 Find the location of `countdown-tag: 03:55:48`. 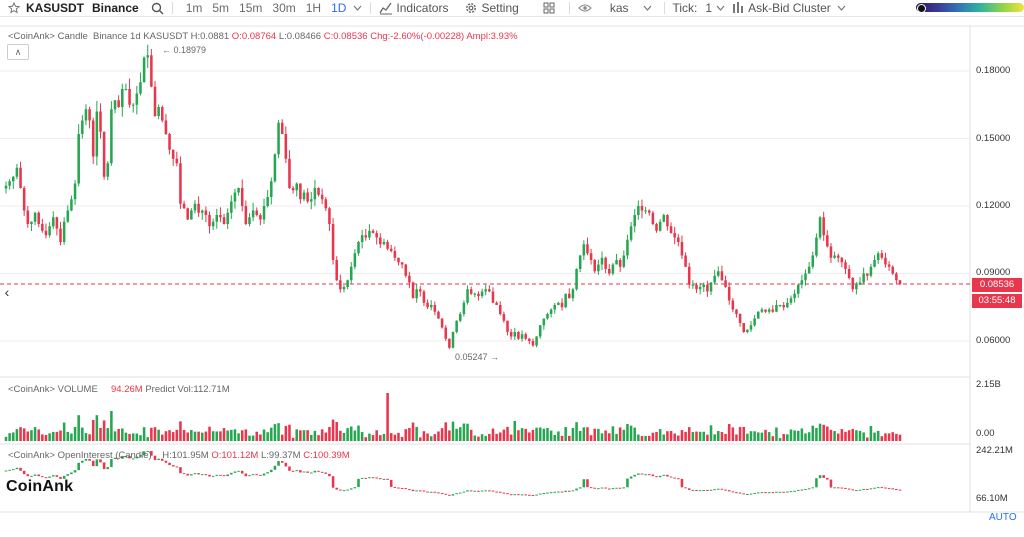

countdown-tag: 03:55:48 is located at coordinates (997, 301).